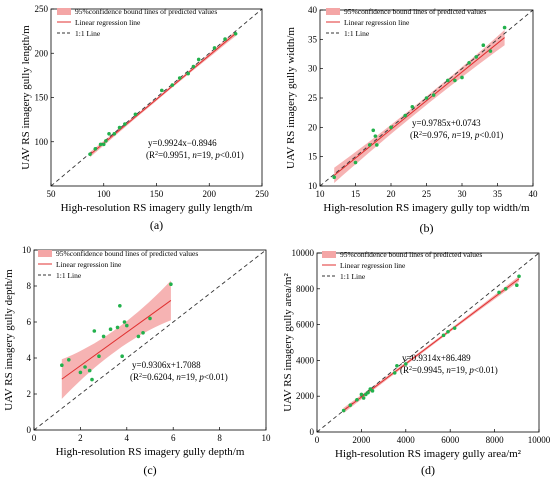 This screenshot has width=550, height=482. Describe the element at coordinates (450, 440) in the screenshot. I see `x-tick-label: 6000` at that location.